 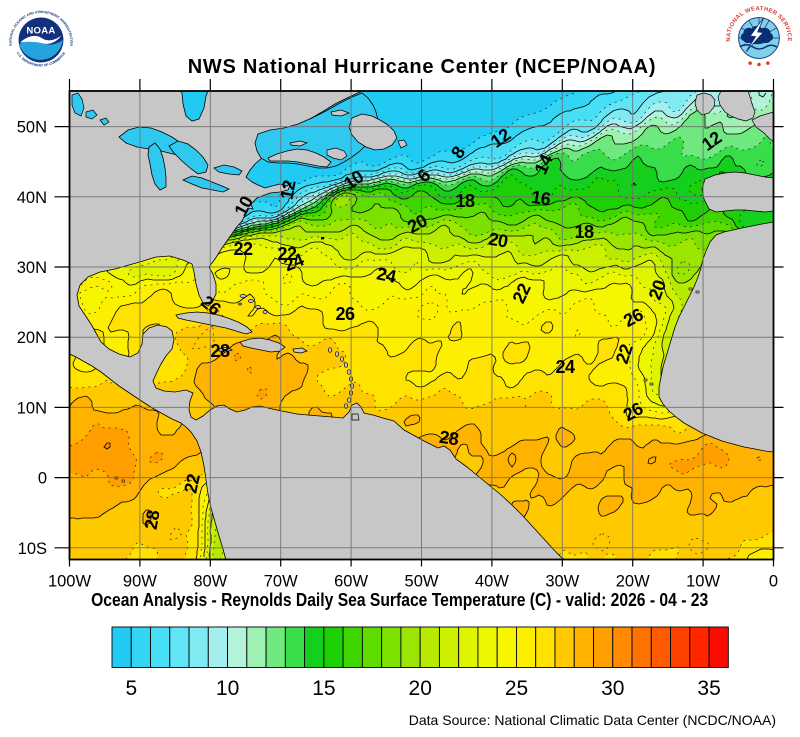 I want to click on svg-text: 10, so click(x=227, y=688).